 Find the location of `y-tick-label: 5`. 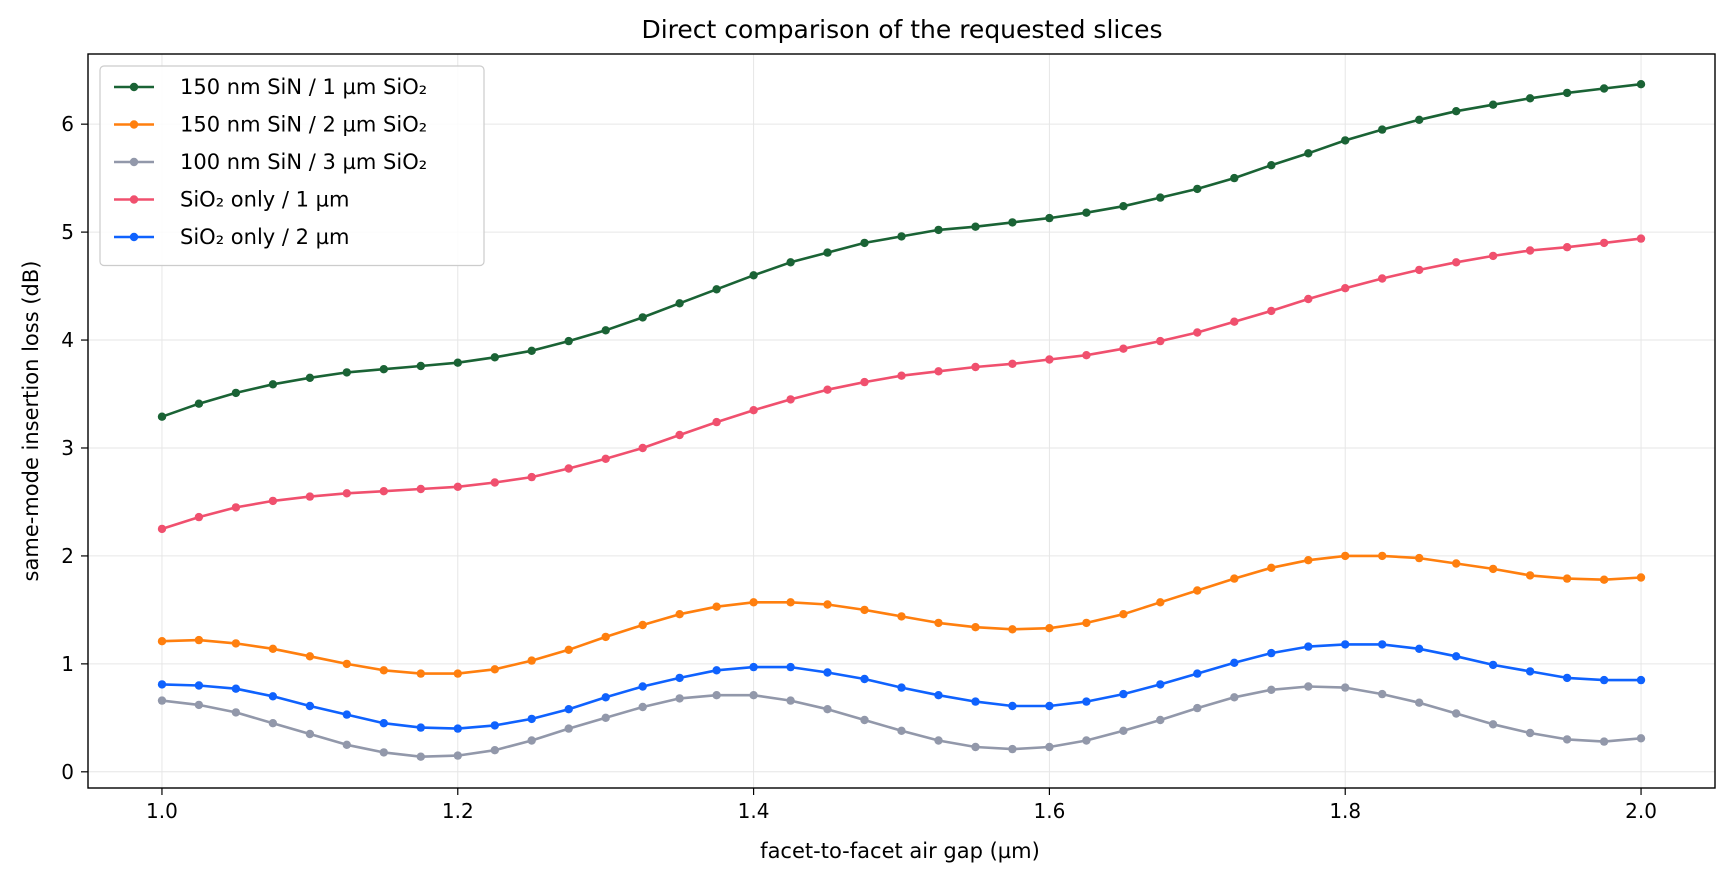

y-tick-label: 5 is located at coordinates (67, 232).